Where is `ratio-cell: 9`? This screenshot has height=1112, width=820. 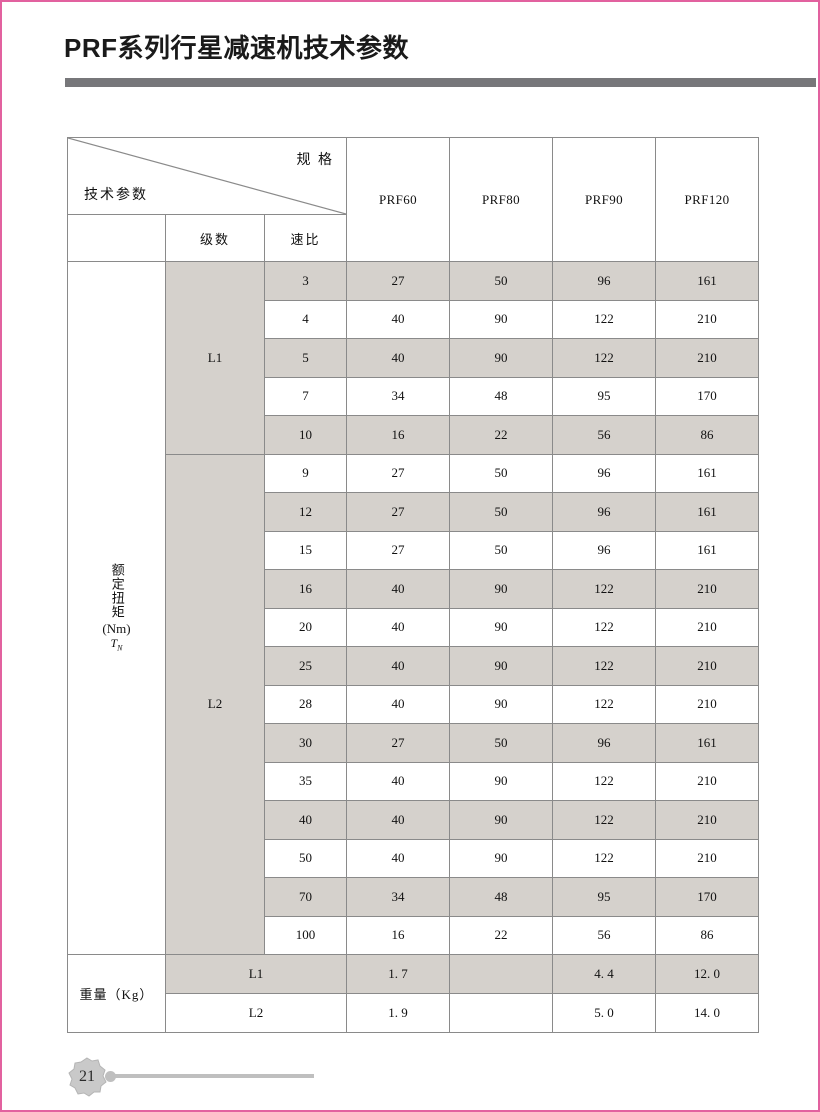 ratio-cell: 9 is located at coordinates (305, 473).